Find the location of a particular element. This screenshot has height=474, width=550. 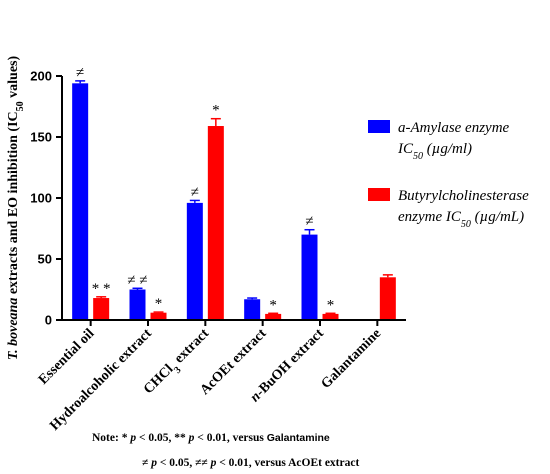

y-tick-label: 100 is located at coordinates (41, 198).